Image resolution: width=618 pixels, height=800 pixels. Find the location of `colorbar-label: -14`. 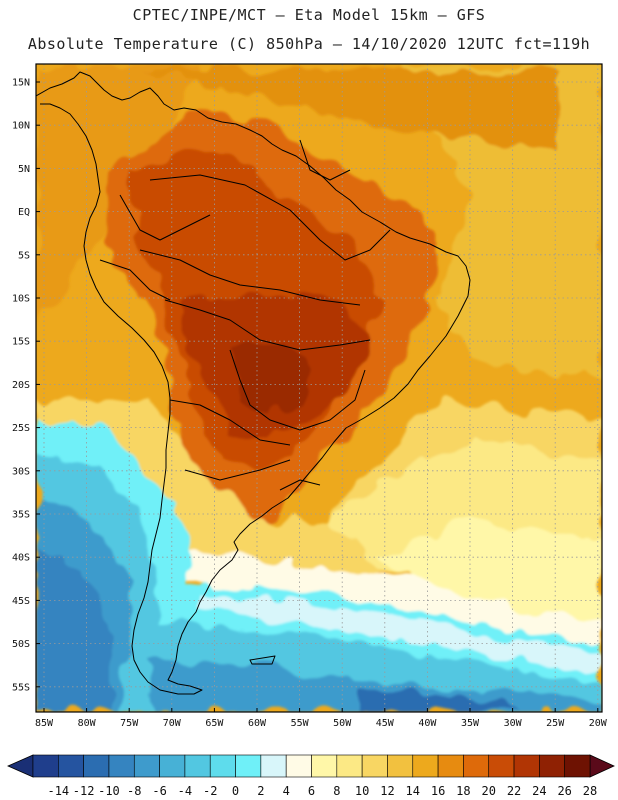

colorbar-label: -14 is located at coordinates (58, 791).